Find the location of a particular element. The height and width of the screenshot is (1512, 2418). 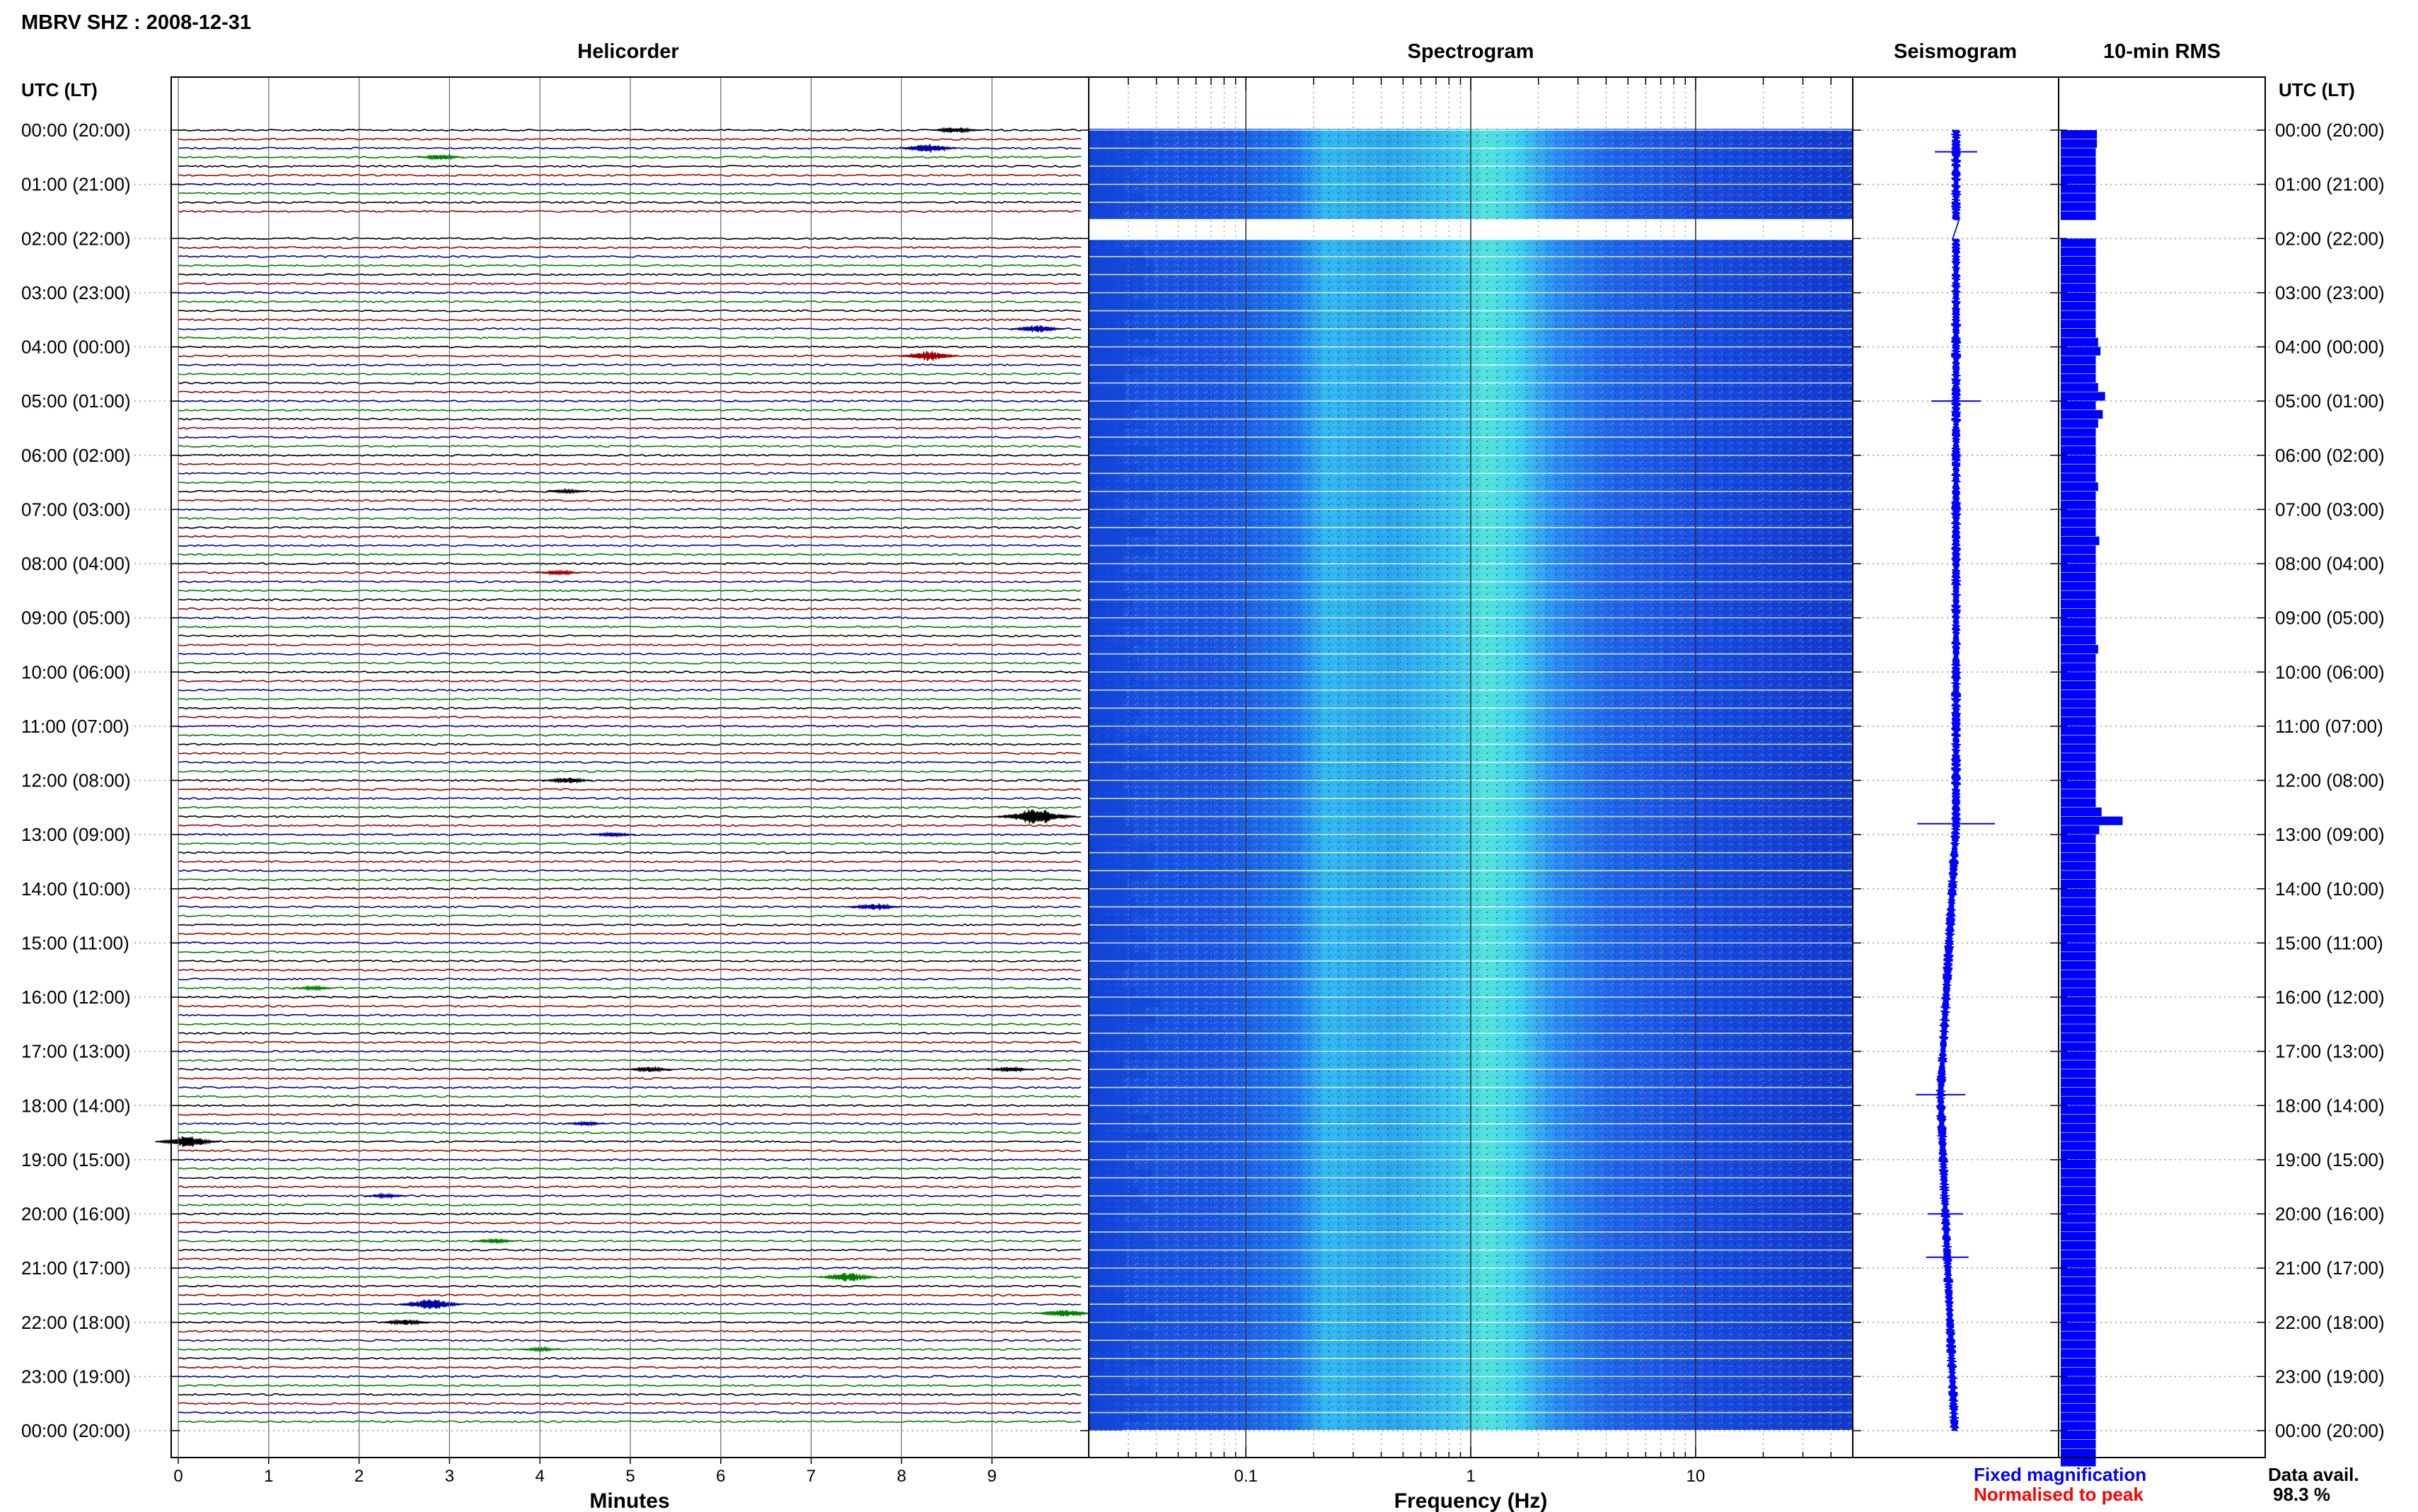

right-hour-label: 23:00 (19:00) is located at coordinates (2330, 1376).